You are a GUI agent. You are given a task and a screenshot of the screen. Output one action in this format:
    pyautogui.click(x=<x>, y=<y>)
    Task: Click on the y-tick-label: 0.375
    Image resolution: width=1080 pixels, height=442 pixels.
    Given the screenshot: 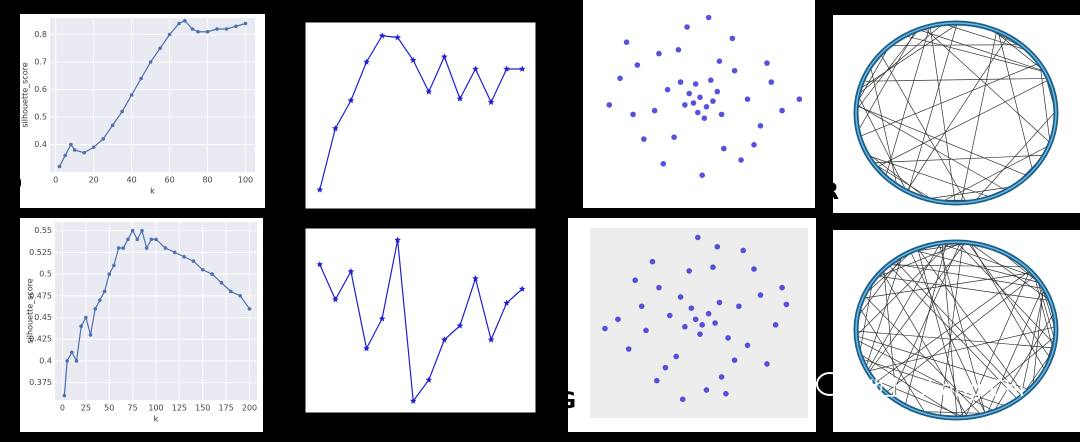 What is the action you would take?
    pyautogui.click(x=40, y=382)
    